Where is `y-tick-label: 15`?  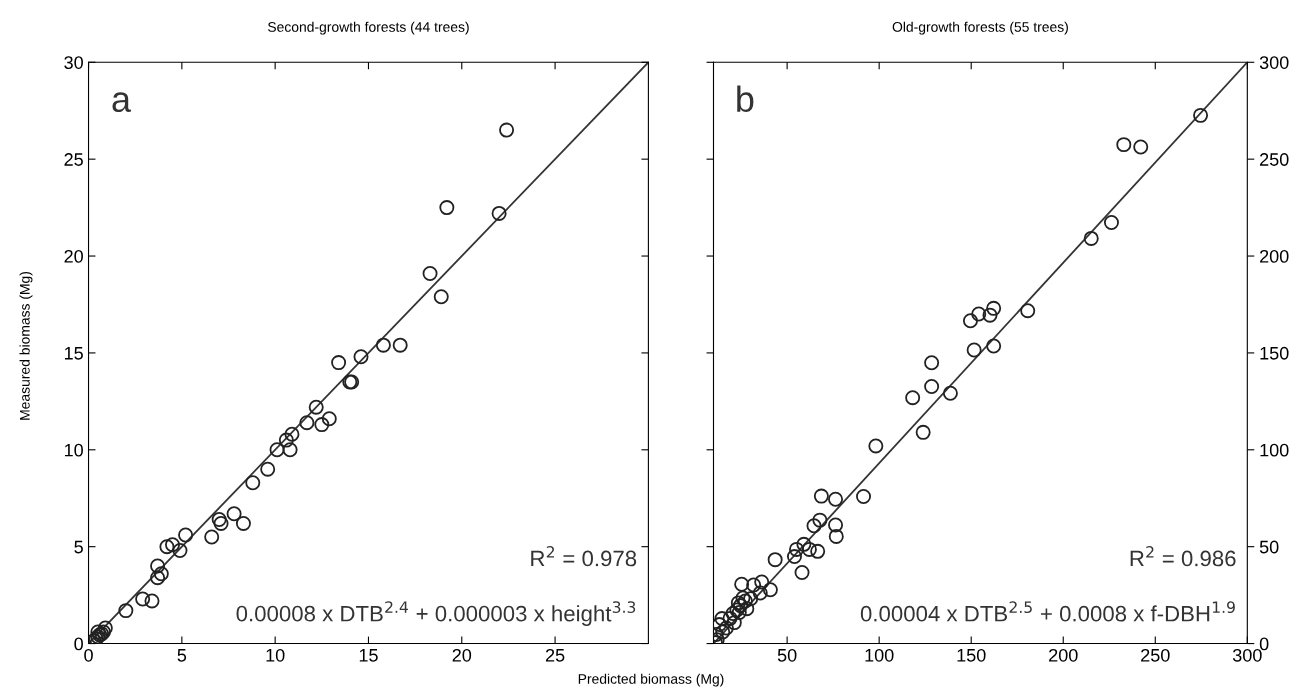
y-tick-label: 15 is located at coordinates (73, 353).